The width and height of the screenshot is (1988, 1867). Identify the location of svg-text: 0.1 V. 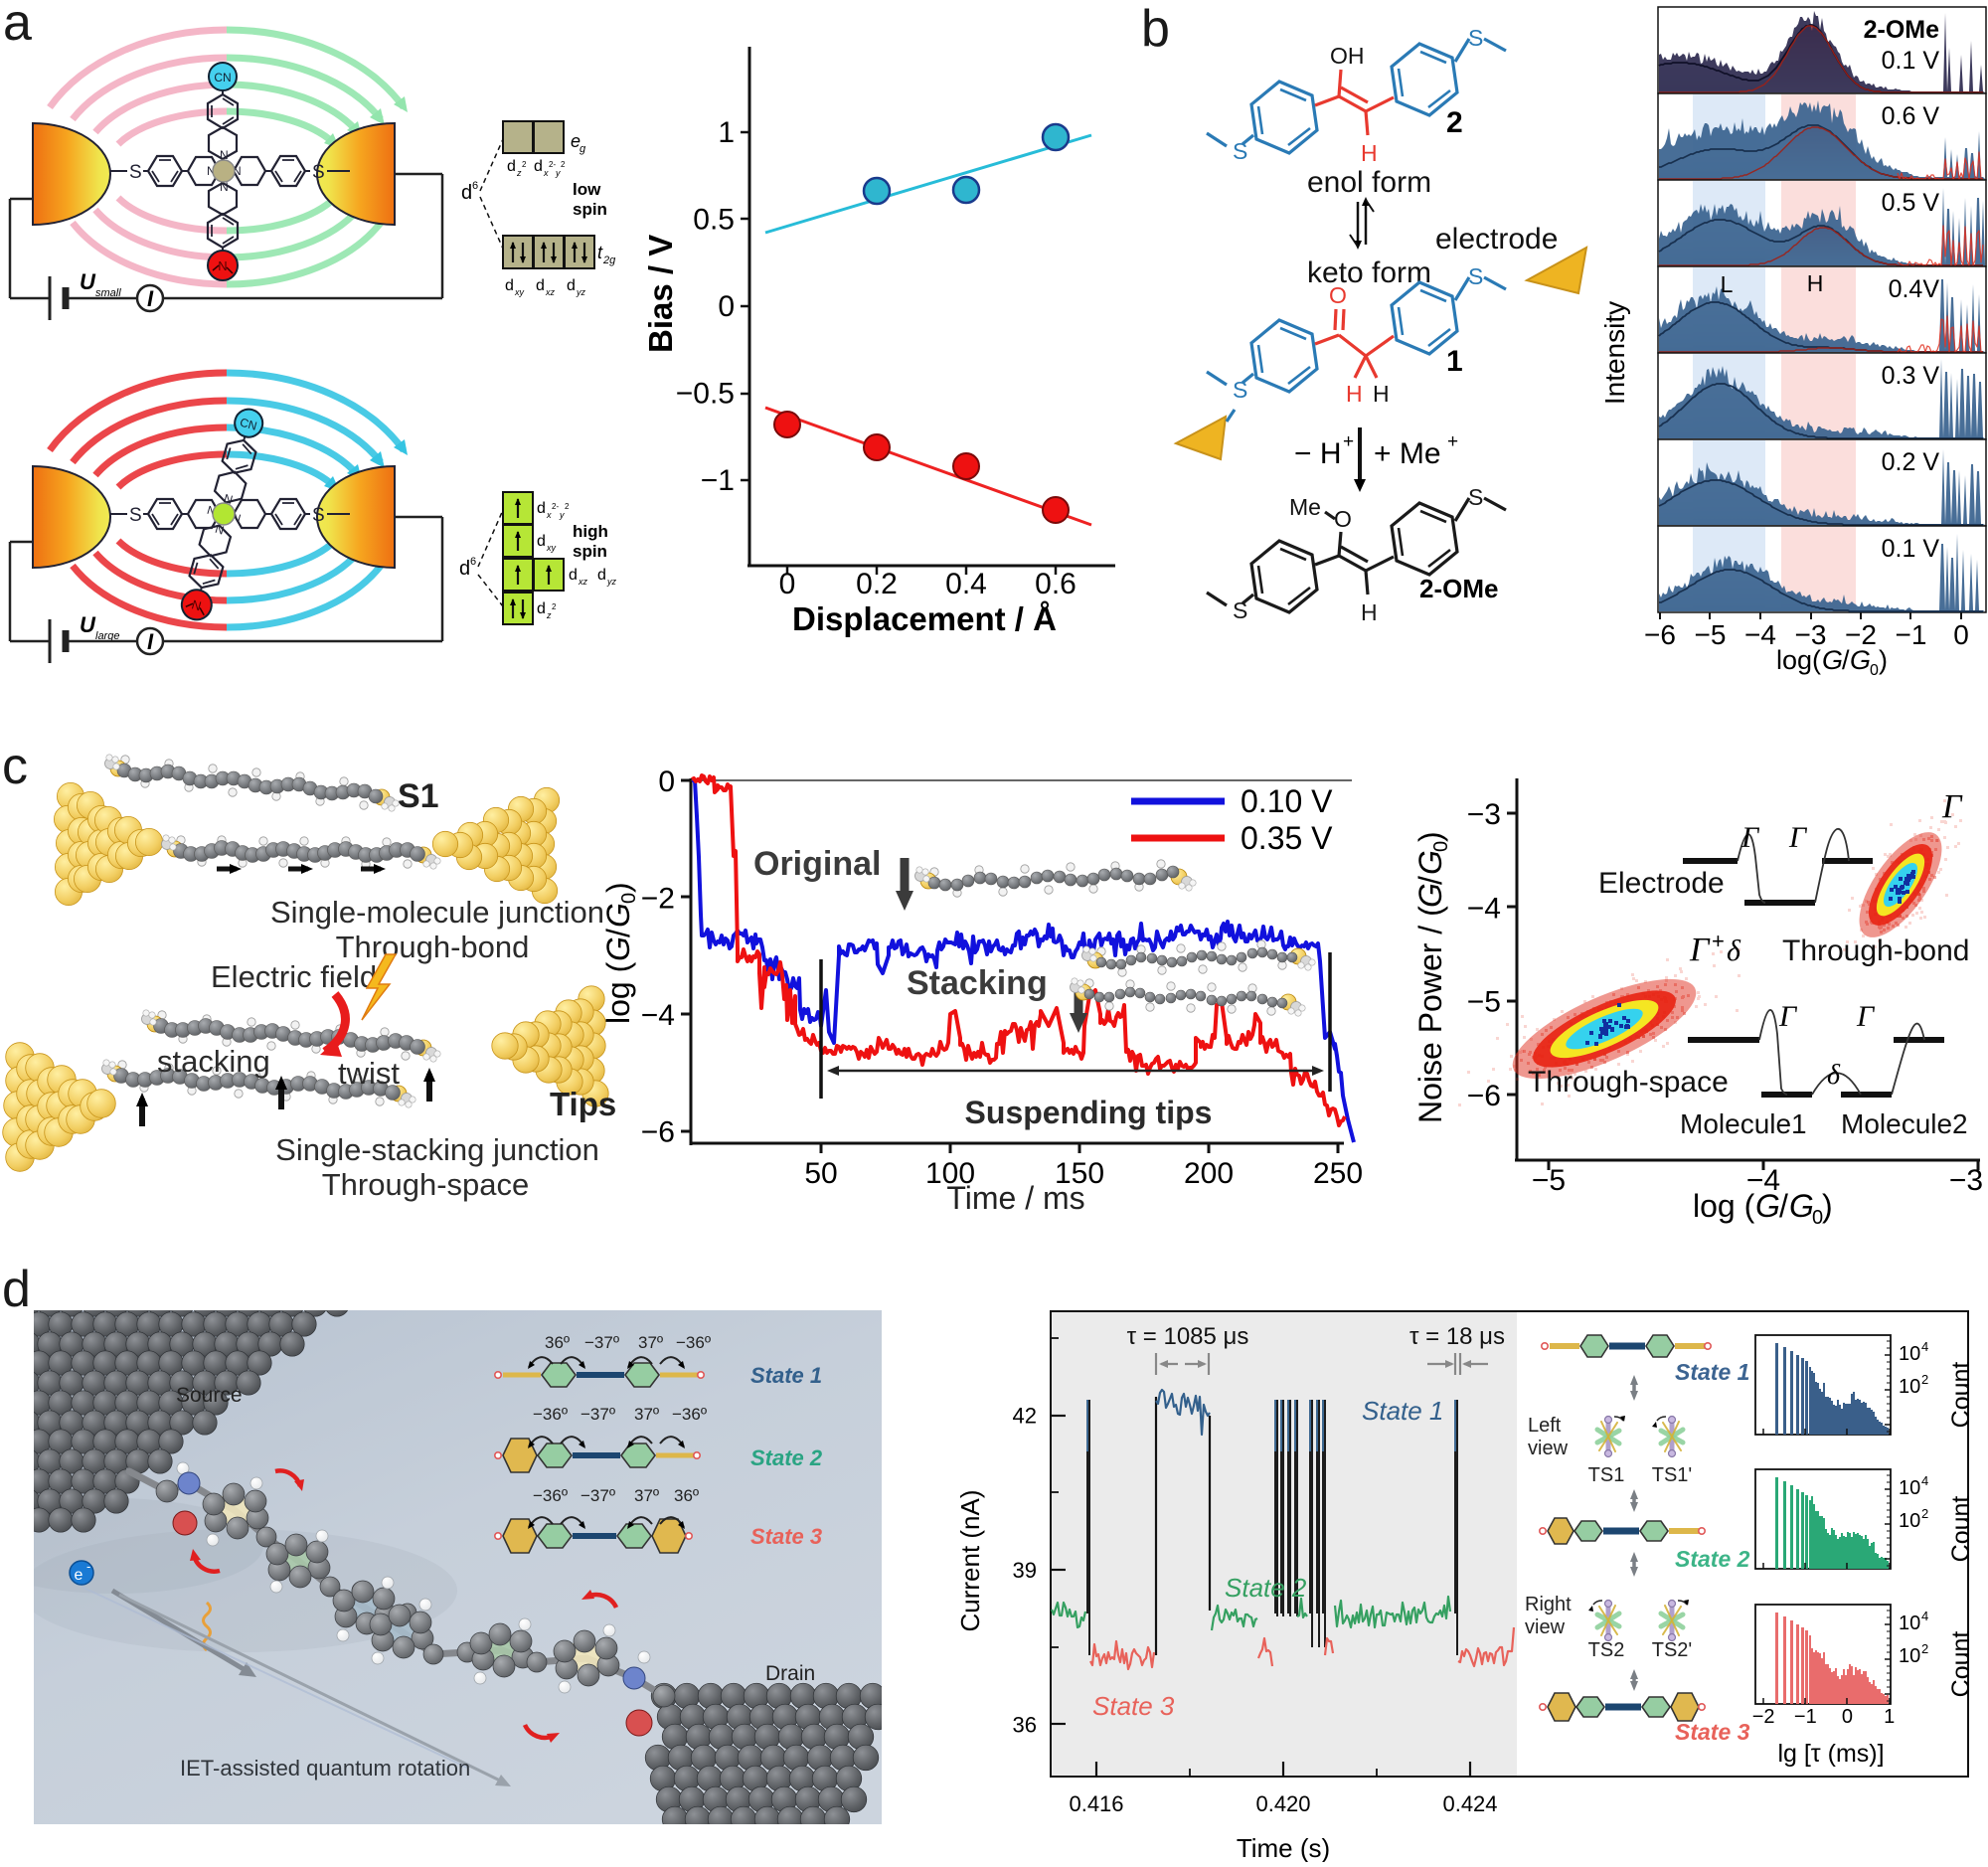
(1911, 549).